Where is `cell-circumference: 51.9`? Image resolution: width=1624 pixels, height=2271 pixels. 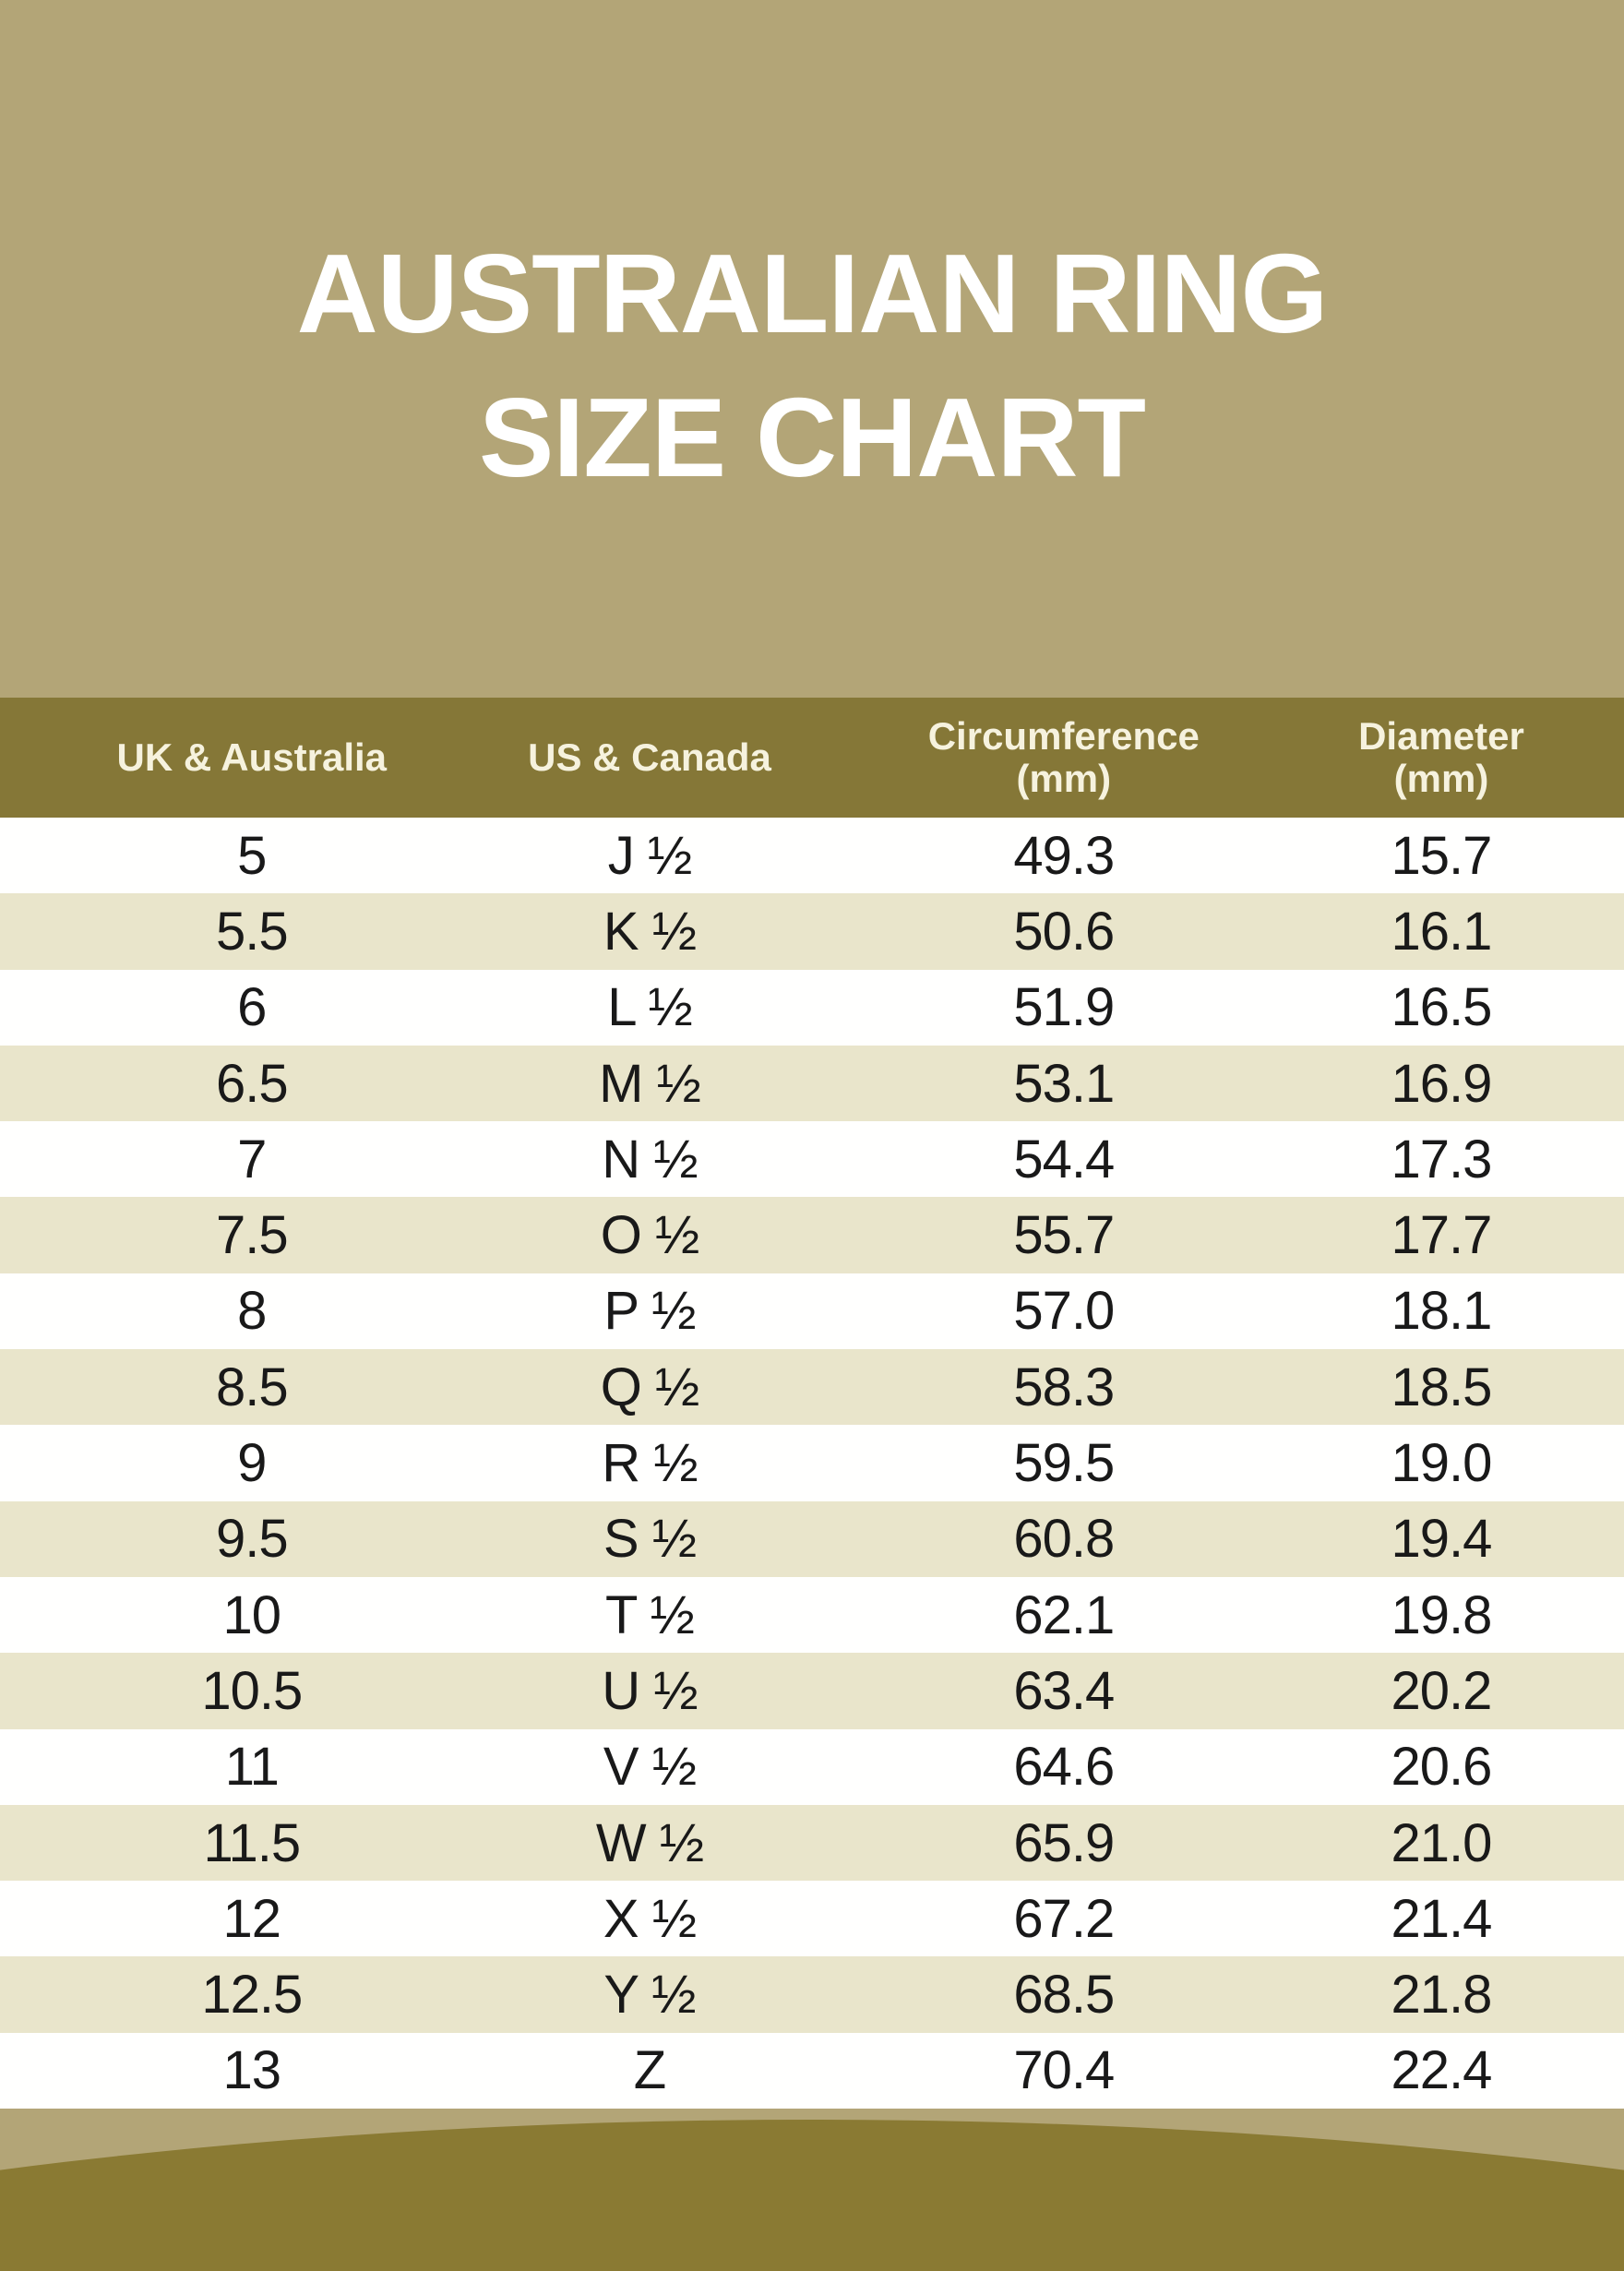
cell-circumference: 51.9 is located at coordinates (1064, 1007).